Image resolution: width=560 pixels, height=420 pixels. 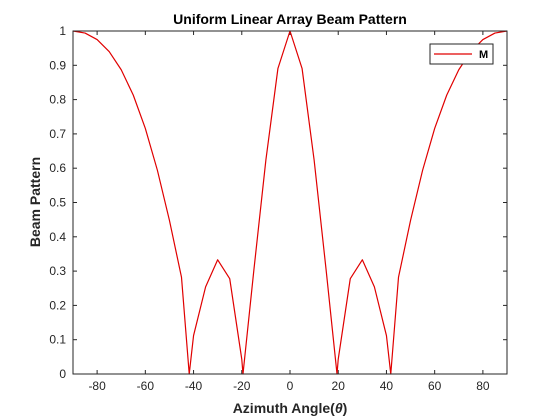 What do you see at coordinates (483, 386) in the screenshot?
I see `x-tick-label: 80` at bounding box center [483, 386].